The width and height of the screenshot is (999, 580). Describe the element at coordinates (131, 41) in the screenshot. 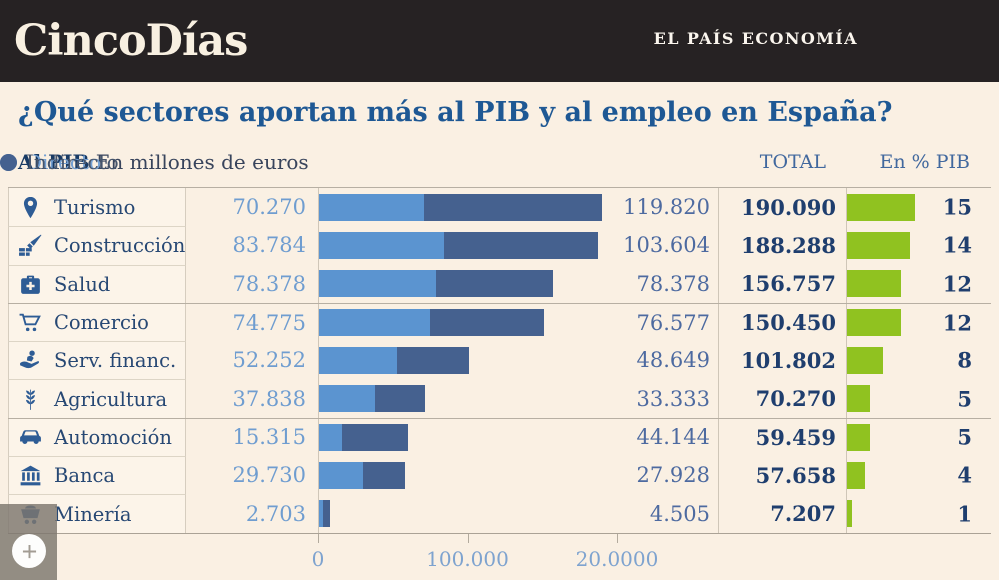

I see `brand-logo: CincoDías` at that location.